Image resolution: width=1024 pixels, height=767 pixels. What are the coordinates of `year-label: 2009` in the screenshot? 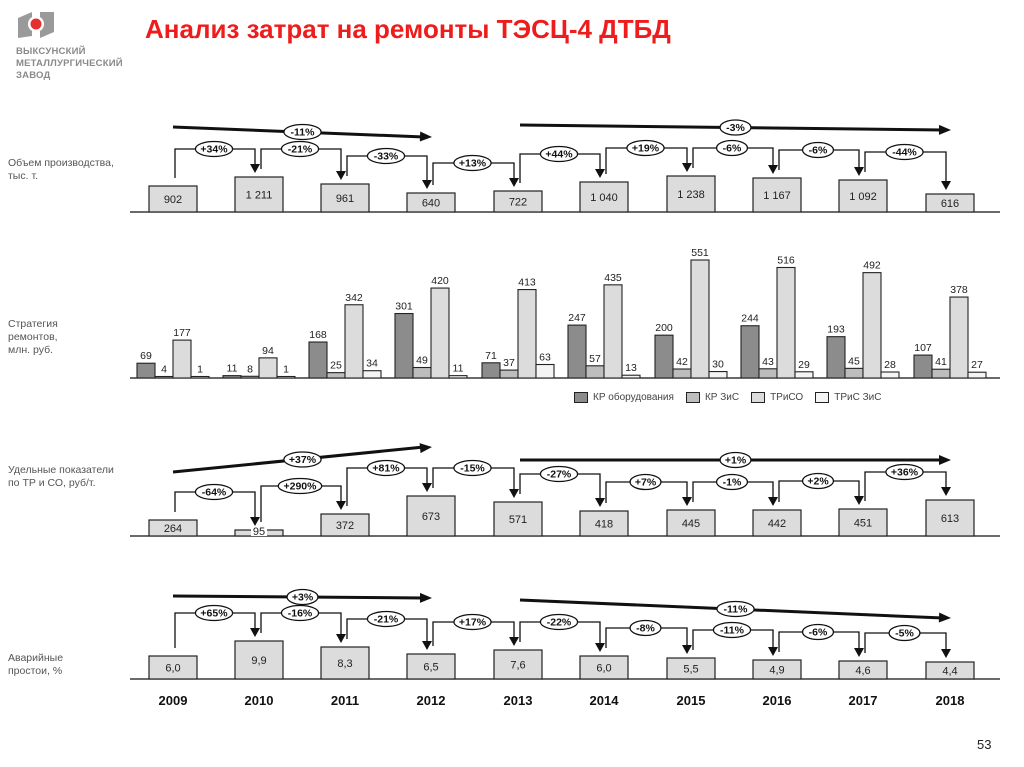 It's located at (173, 700).